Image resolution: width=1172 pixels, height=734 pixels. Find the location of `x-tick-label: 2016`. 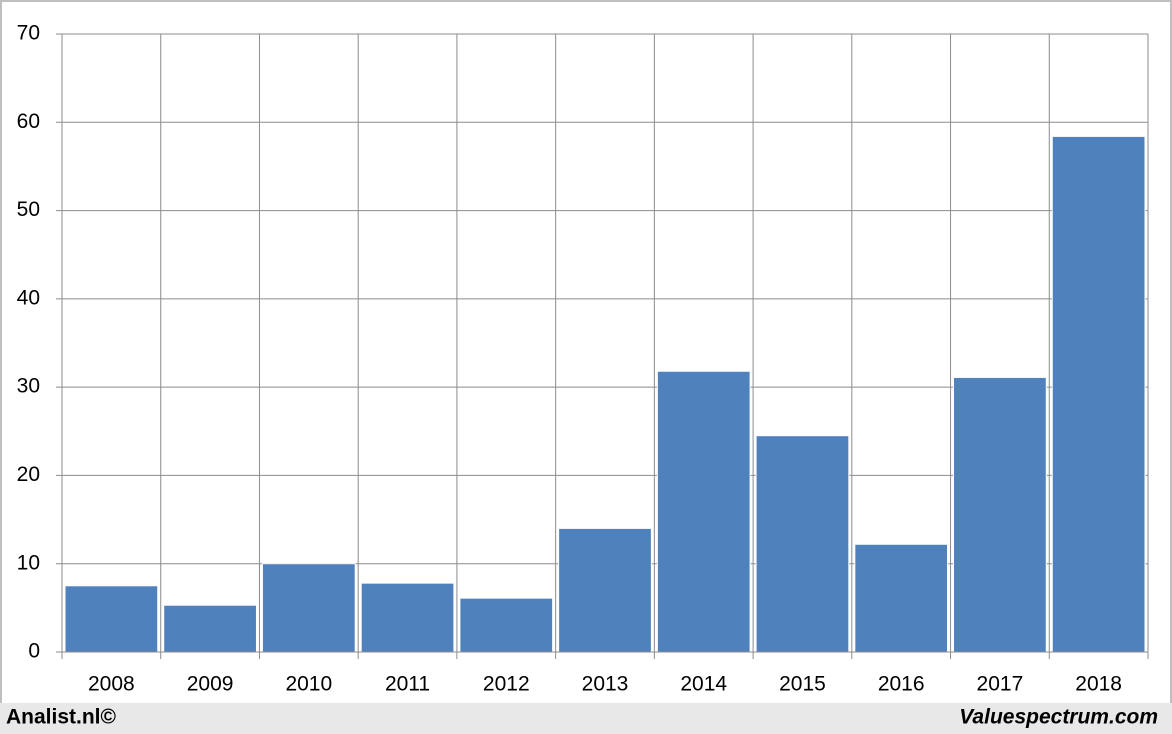

x-tick-label: 2016 is located at coordinates (901, 684).